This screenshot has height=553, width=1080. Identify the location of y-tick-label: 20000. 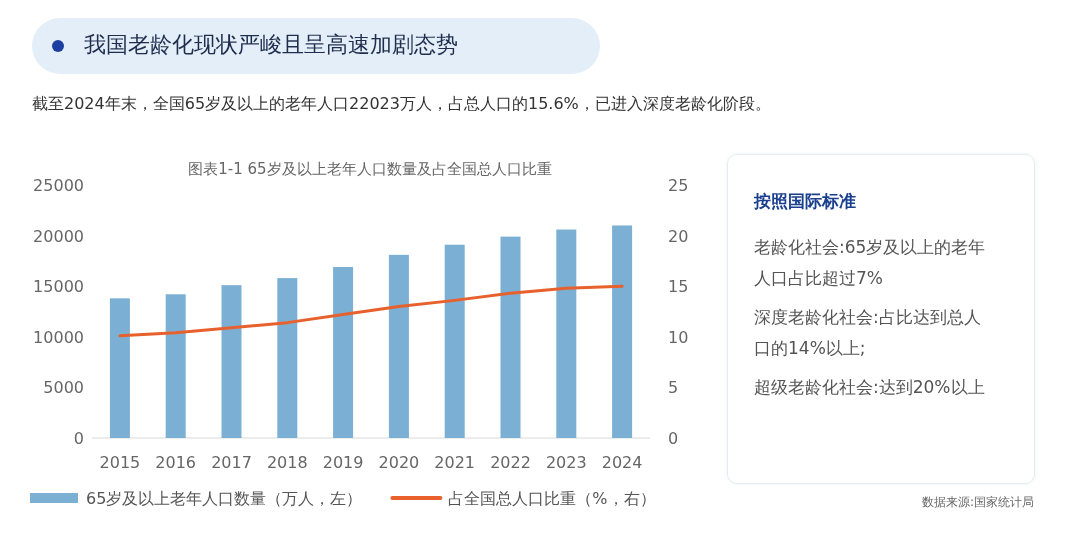
(58, 236).